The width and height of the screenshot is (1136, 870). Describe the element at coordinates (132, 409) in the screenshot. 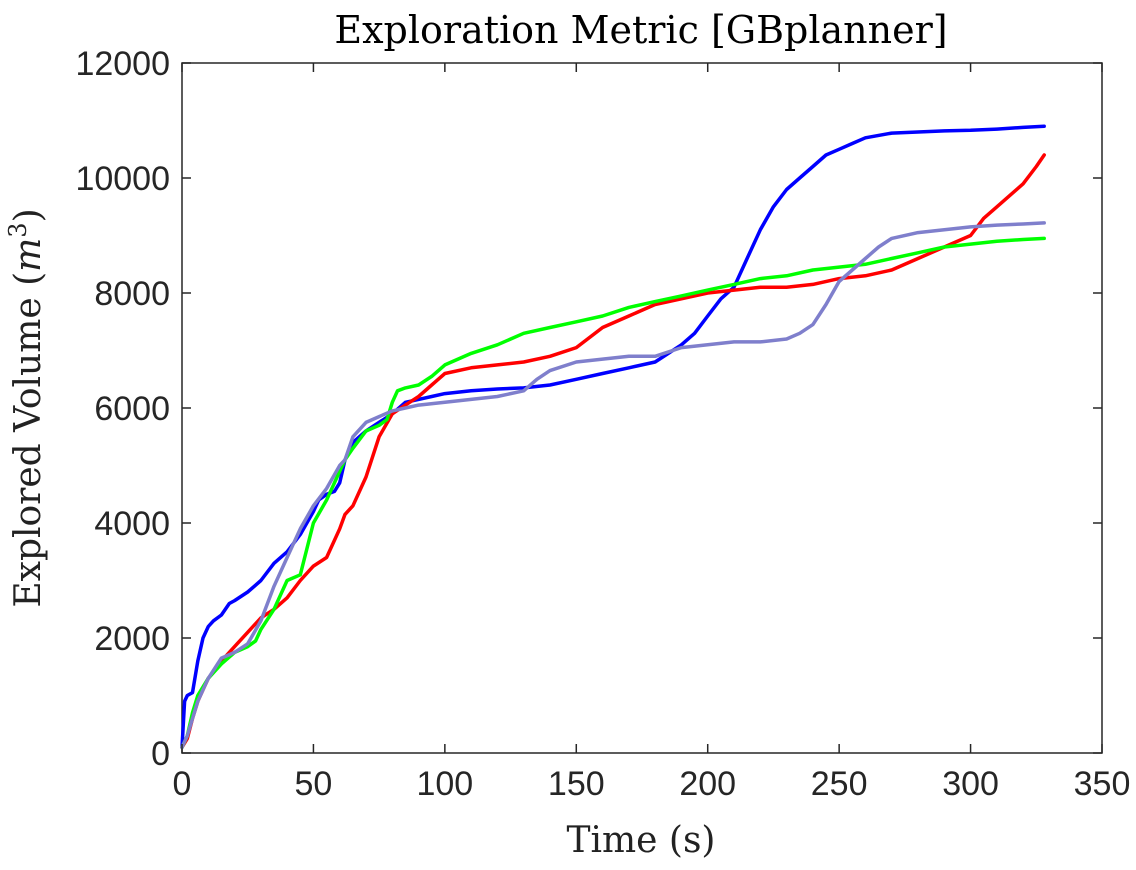

I see `y-tick-label: 6000` at that location.